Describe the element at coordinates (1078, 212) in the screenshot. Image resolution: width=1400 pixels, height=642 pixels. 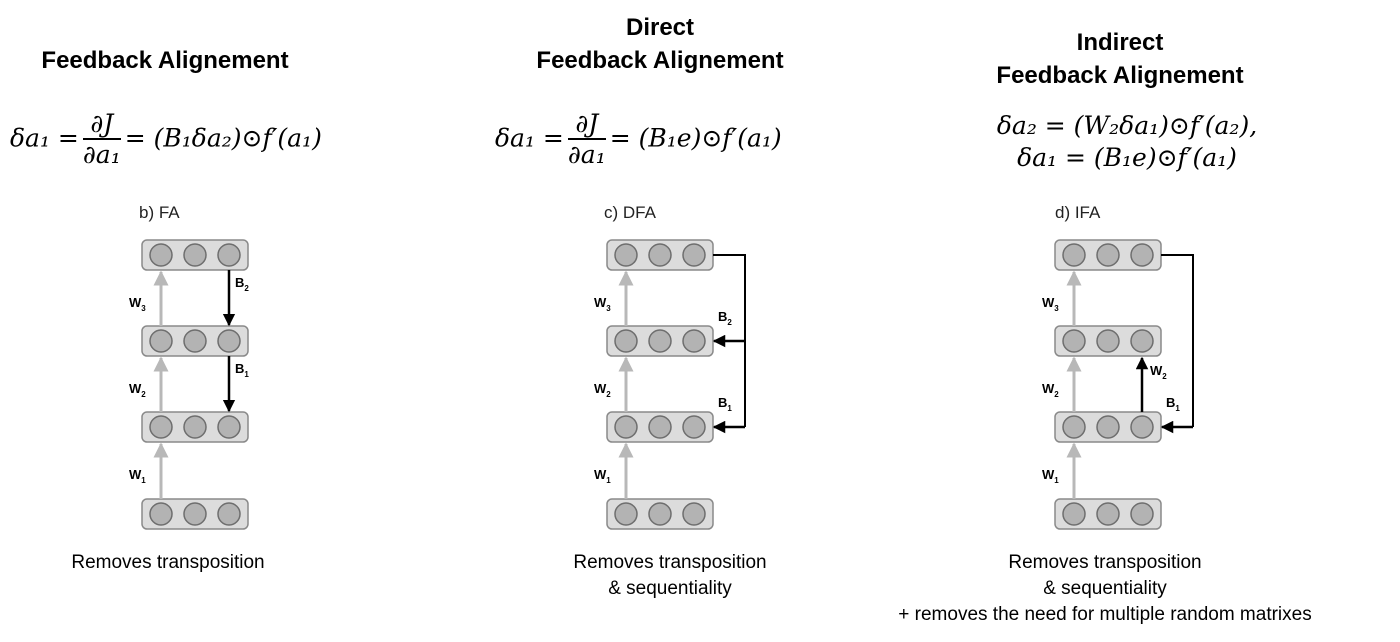
I see `panel-label: d) IFA` at that location.